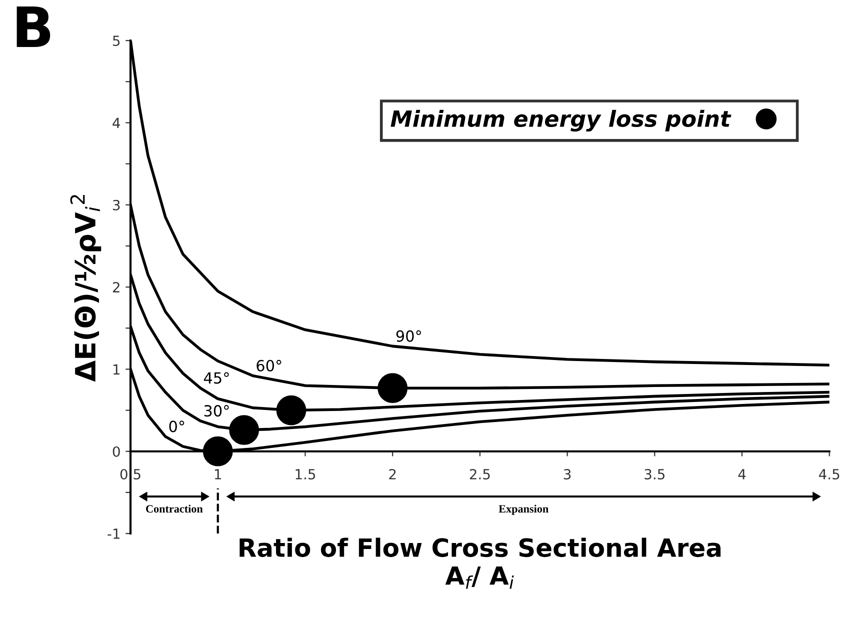  What do you see at coordinates (216, 411) in the screenshot?
I see `series-label: 30°` at bounding box center [216, 411].